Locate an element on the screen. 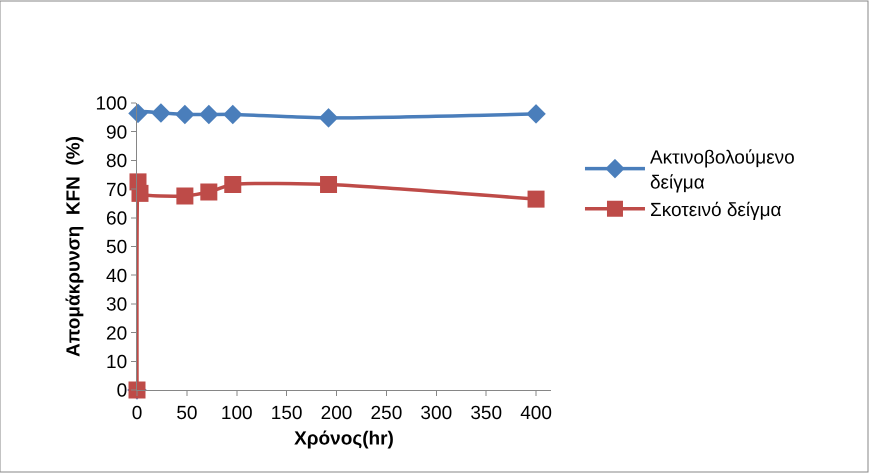 The image size is (869, 473). x-tick-label: 250 is located at coordinates (386, 413).